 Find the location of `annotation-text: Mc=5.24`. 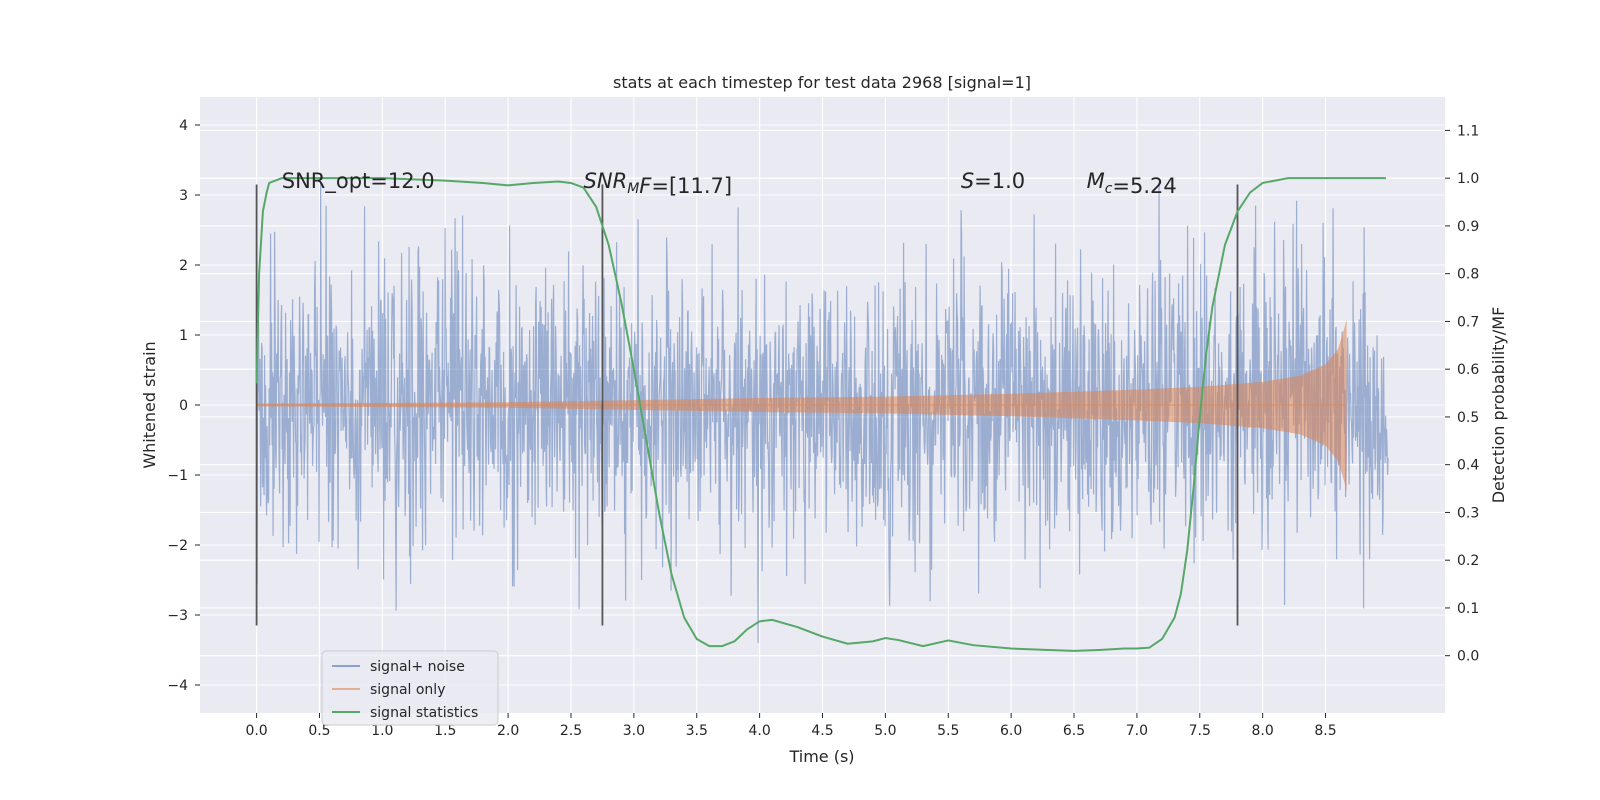

annotation-text: Mc=5.24 is located at coordinates (1132, 183).